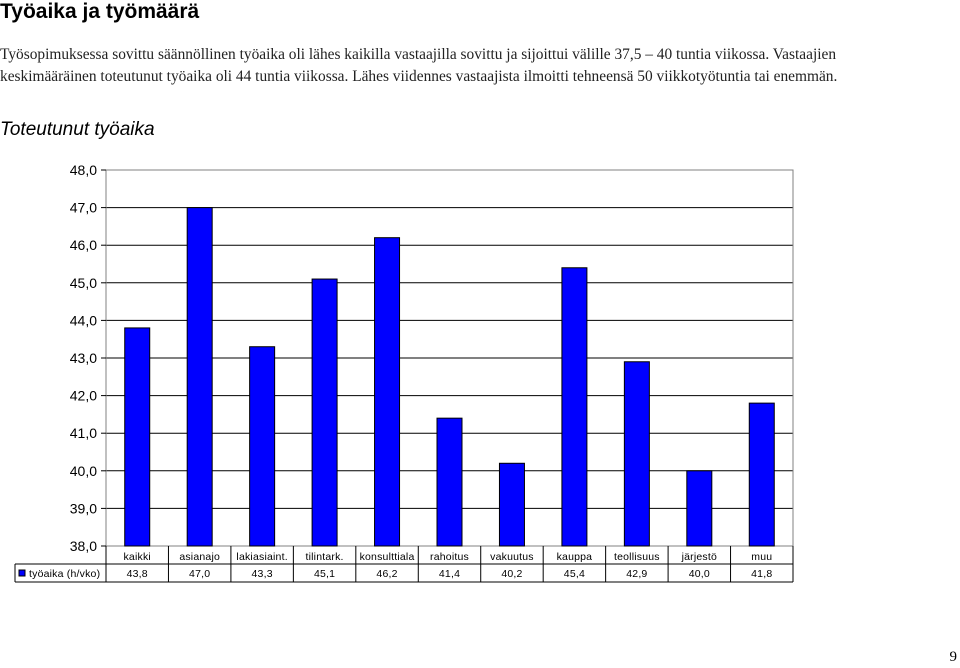  What do you see at coordinates (512, 557) in the screenshot?
I see `category-label: vakuutus` at bounding box center [512, 557].